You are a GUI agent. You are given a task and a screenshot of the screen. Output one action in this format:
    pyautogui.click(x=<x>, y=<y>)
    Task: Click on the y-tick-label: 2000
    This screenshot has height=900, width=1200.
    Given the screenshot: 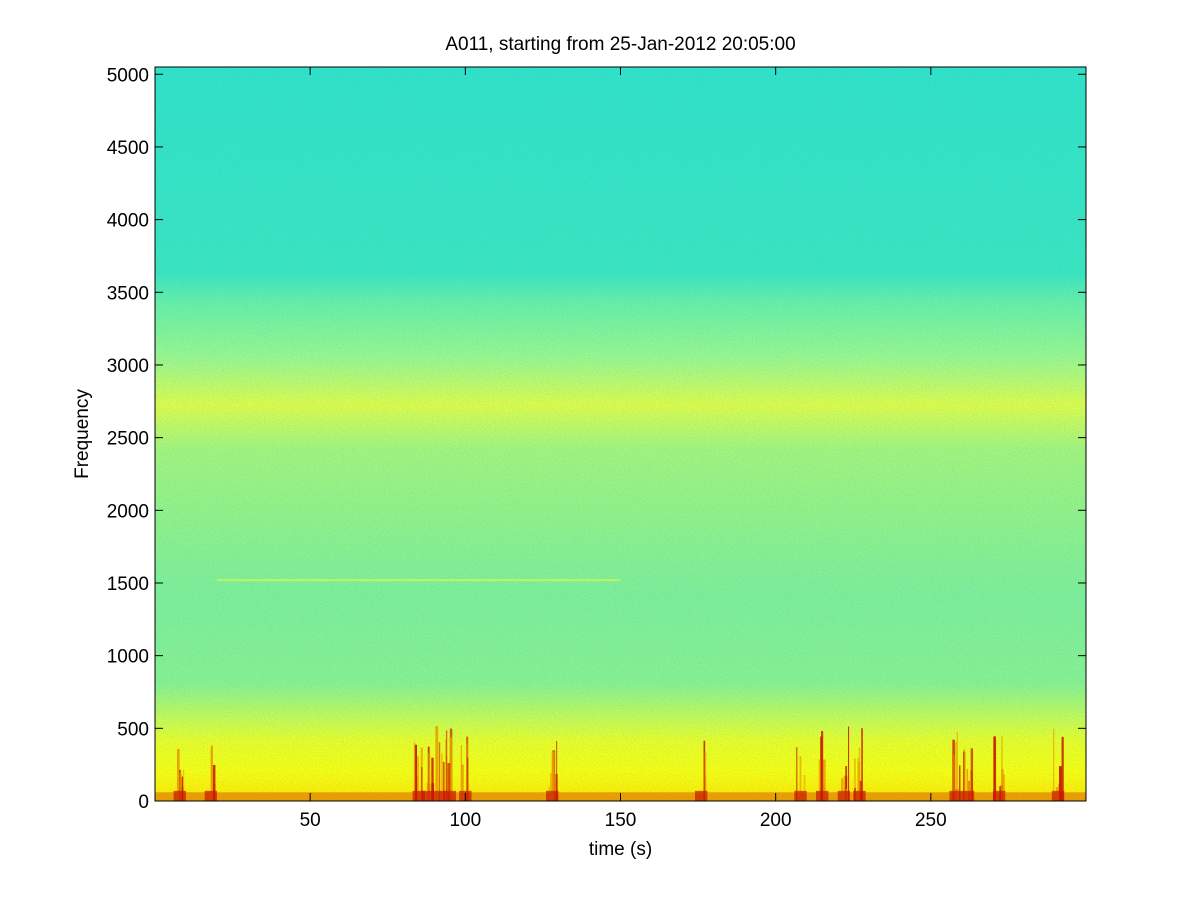 What is the action you would take?
    pyautogui.click(x=128, y=511)
    